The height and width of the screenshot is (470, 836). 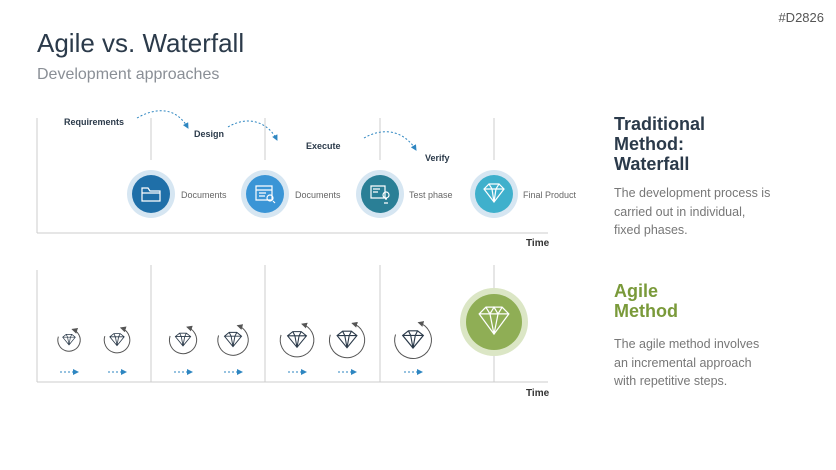 I want to click on output-label-1: Documents, so click(x=204, y=195).